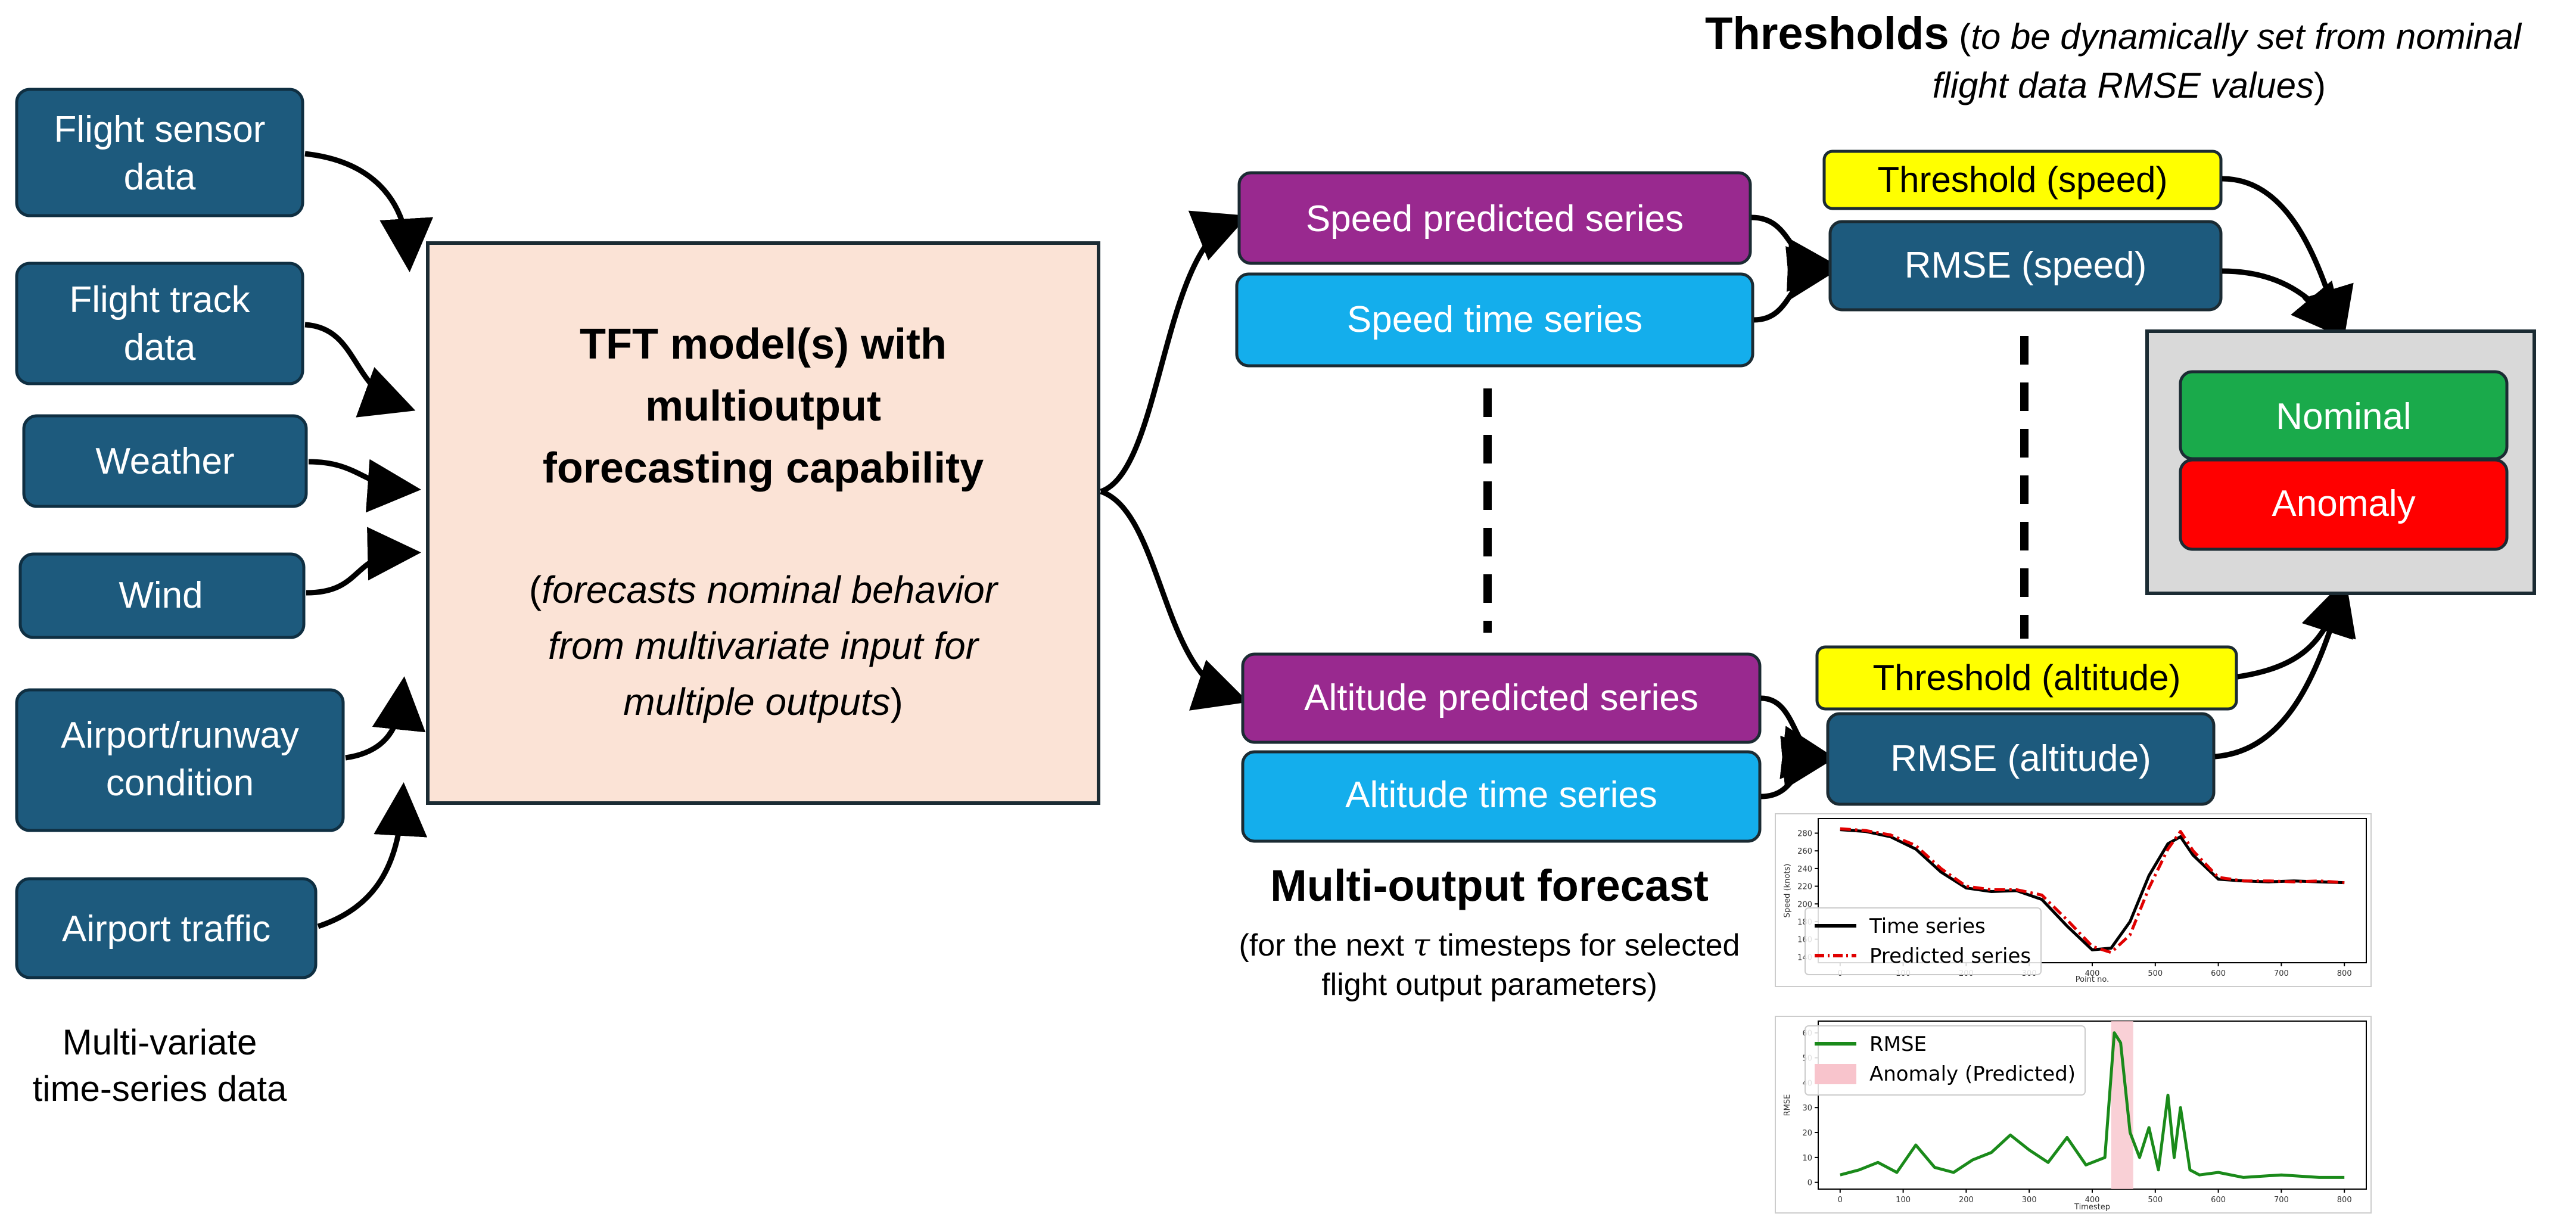  Describe the element at coordinates (1807, 1133) in the screenshot. I see `y-tick-label: 20` at that location.